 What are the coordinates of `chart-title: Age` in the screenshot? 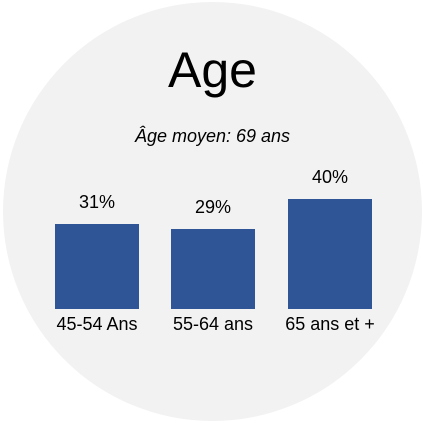 It's located at (212, 70).